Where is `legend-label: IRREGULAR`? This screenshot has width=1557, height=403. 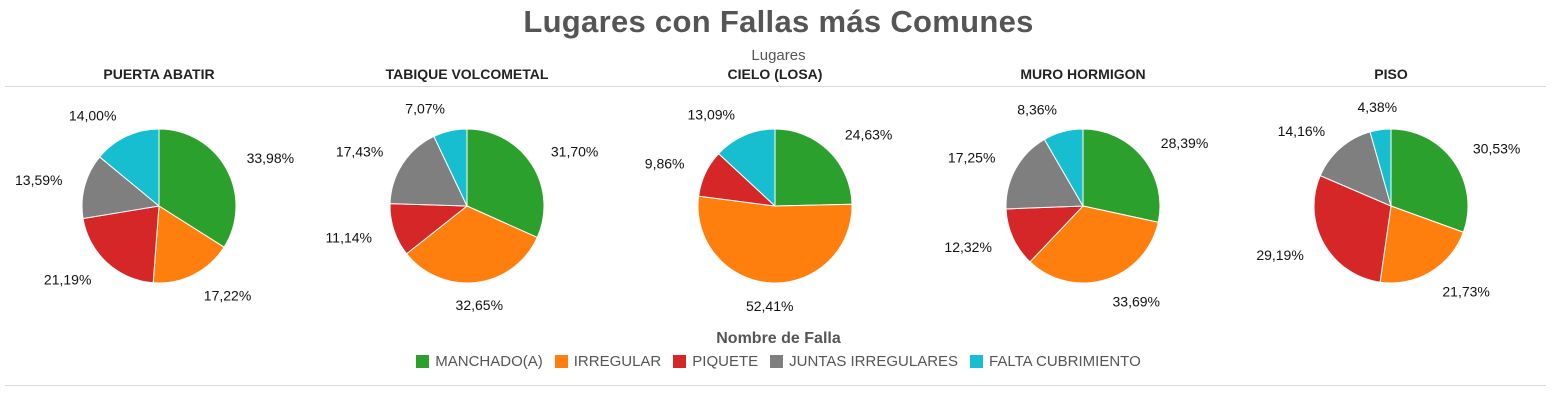
legend-label: IRREGULAR is located at coordinates (617, 361).